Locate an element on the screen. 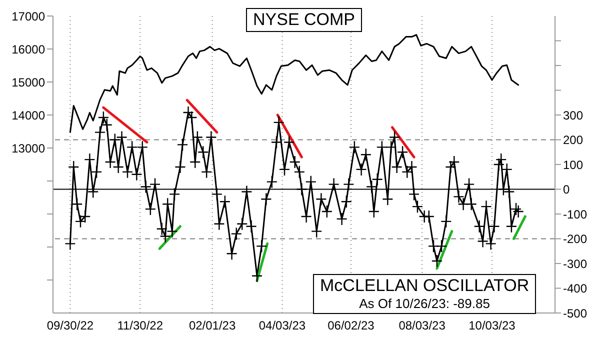 This screenshot has width=596, height=347. y2-tick-label: 0 is located at coordinates (566, 189).